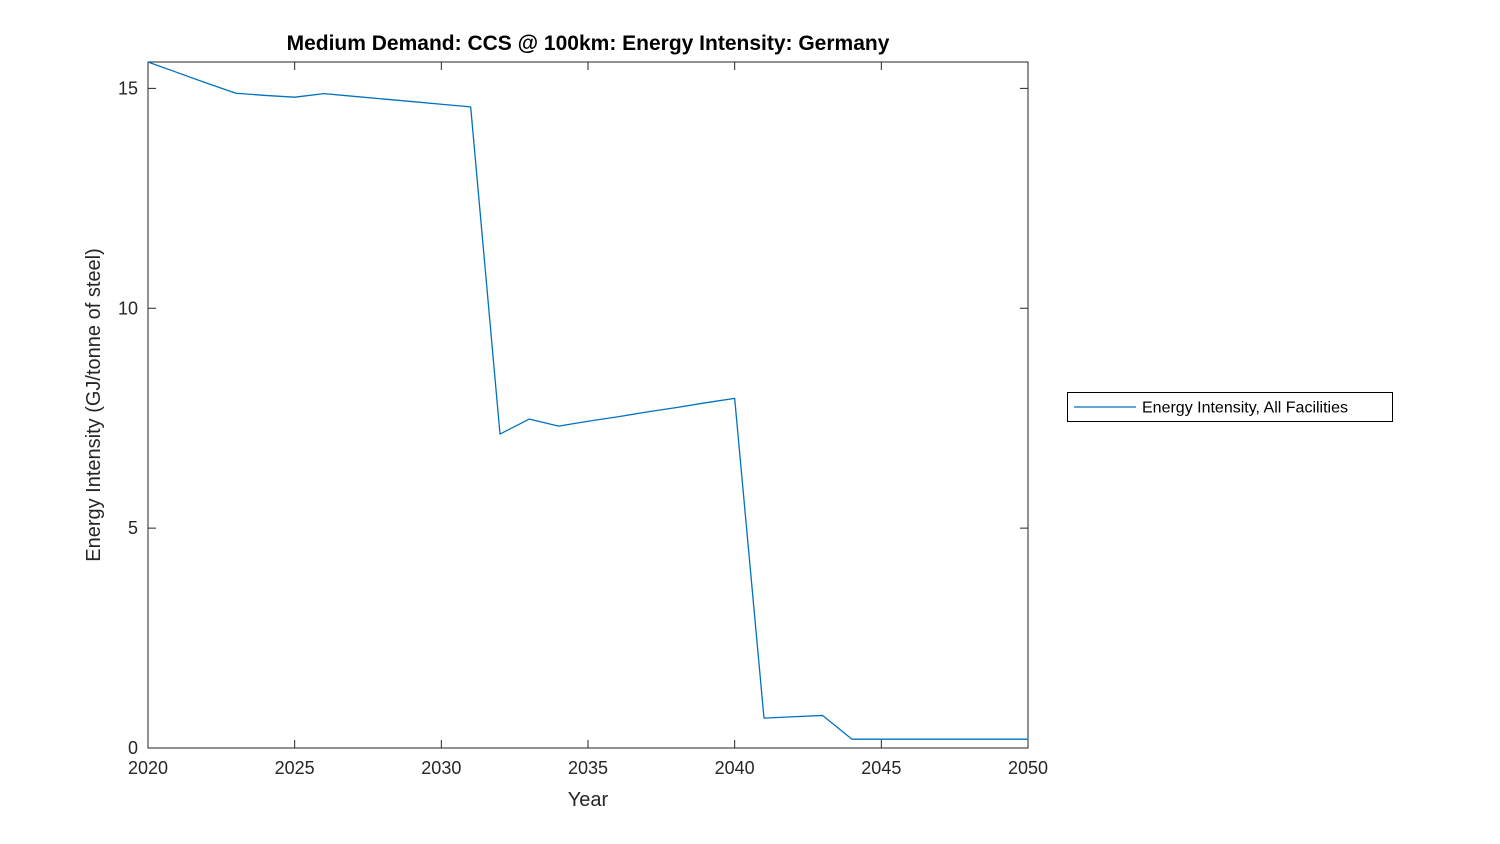  Describe the element at coordinates (133, 528) in the screenshot. I see `y-tick-label: 5` at that location.